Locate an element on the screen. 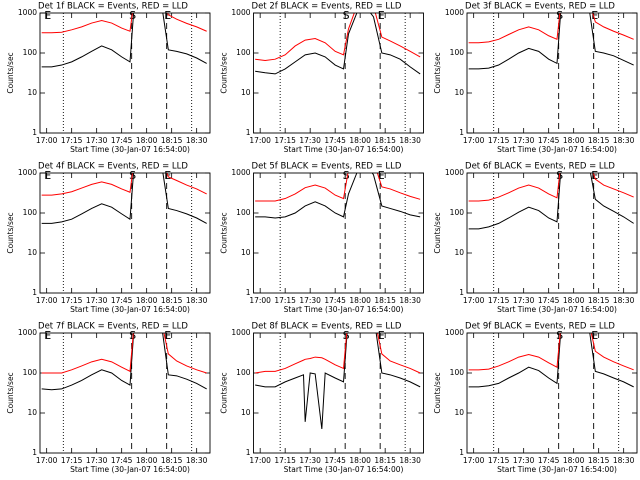 This screenshot has width=640, height=480. panel-title: Det 2f BLACK = Events, RED = LLD is located at coordinates (327, 7).